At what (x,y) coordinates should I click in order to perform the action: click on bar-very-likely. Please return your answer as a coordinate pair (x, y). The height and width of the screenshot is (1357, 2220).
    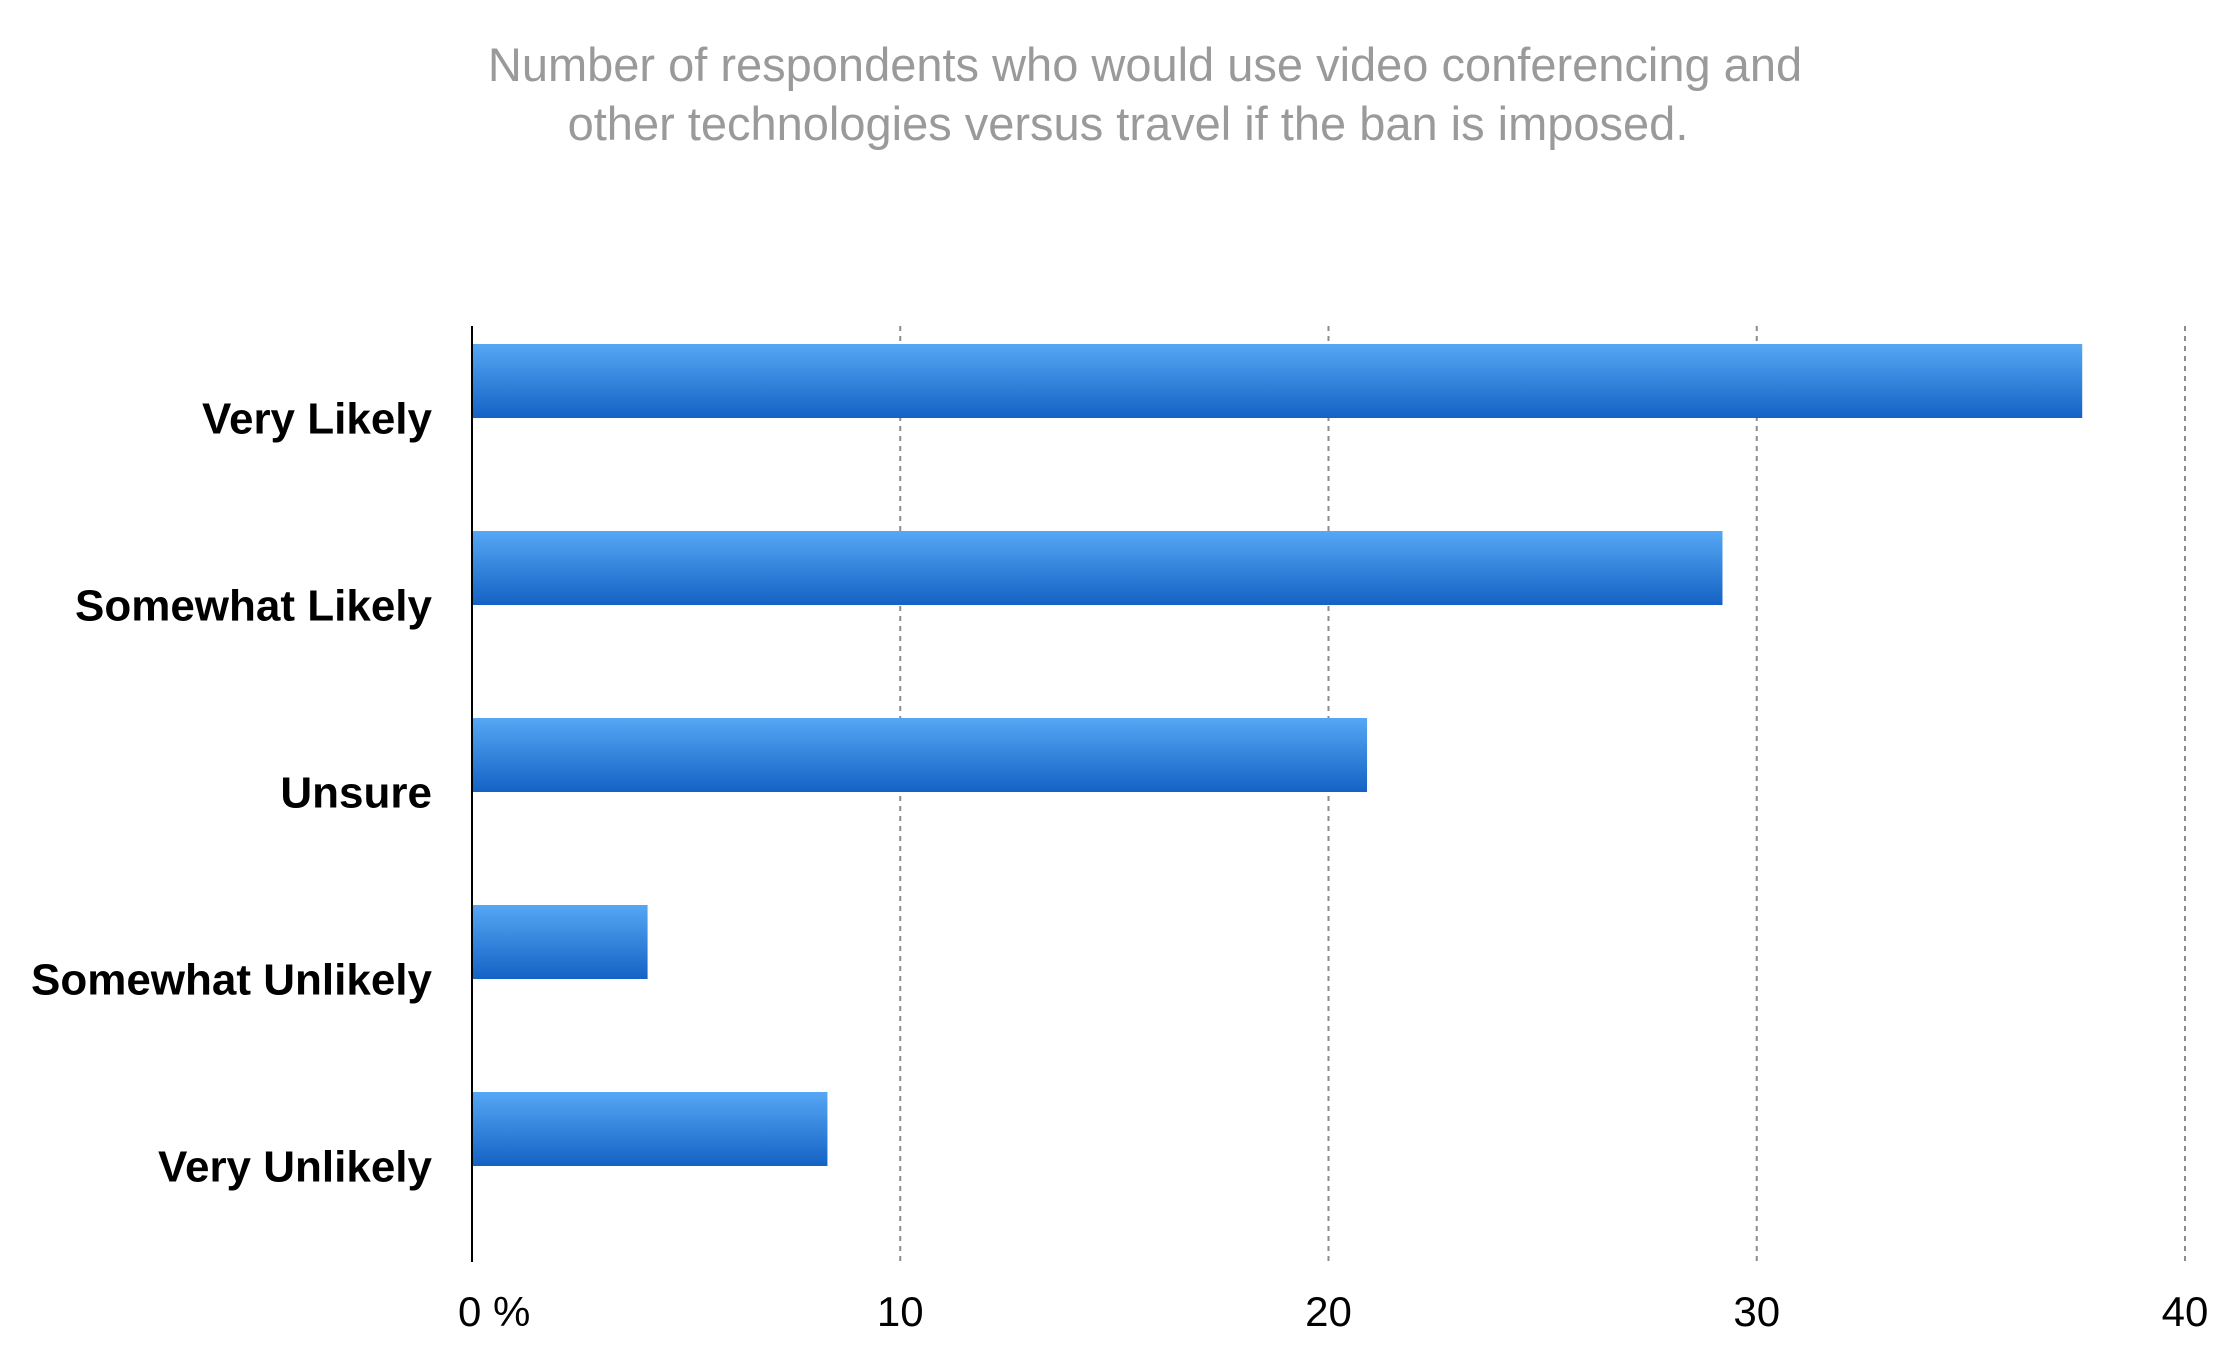
    Looking at the image, I should click on (1277, 381).